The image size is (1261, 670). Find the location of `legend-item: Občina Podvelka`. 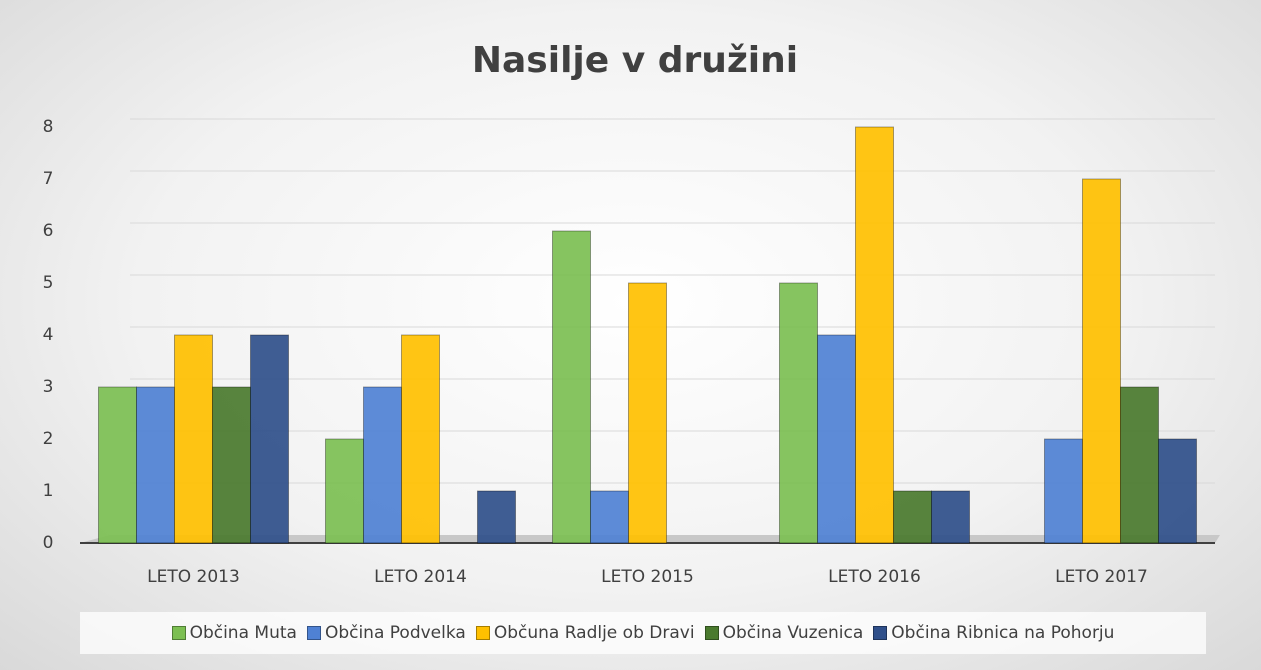

legend-item: Občina Podvelka is located at coordinates (386, 633).